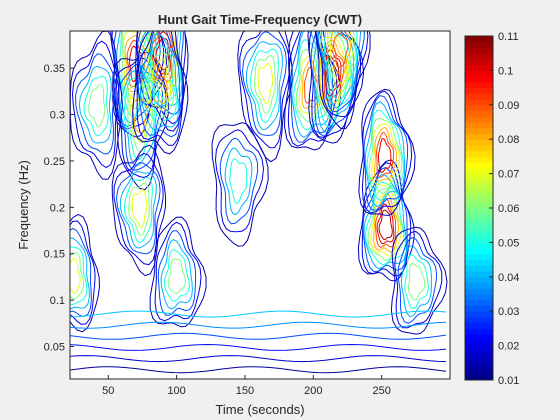 The width and height of the screenshot is (560, 420). What do you see at coordinates (508, 106) in the screenshot?
I see `colorbar-tick-label: 0.09` at bounding box center [508, 106].